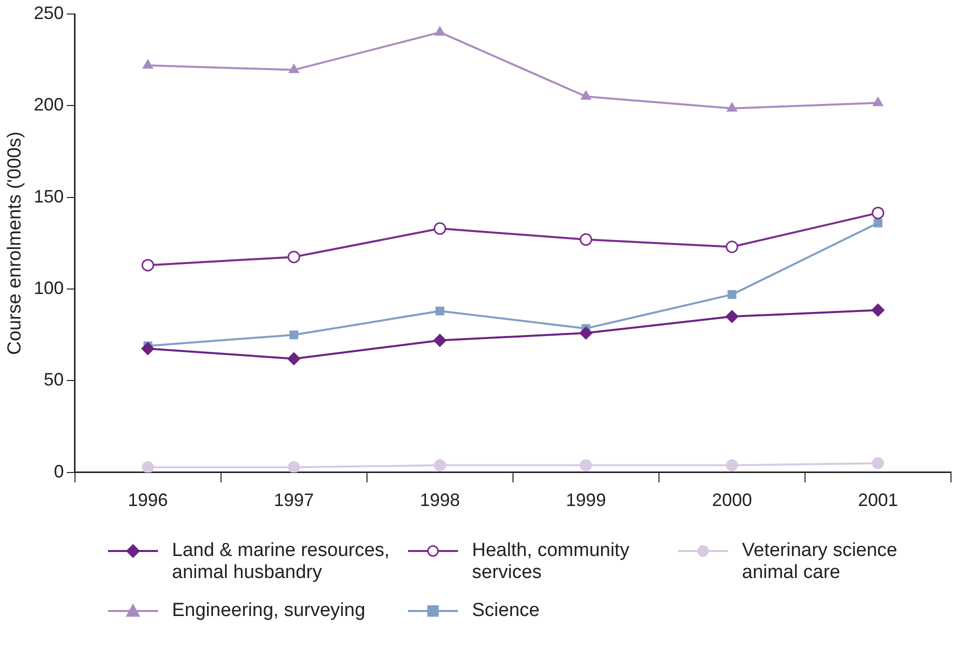 The image size is (958, 655). What do you see at coordinates (59, 471) in the screenshot?
I see `y-tick-label: 0` at bounding box center [59, 471].